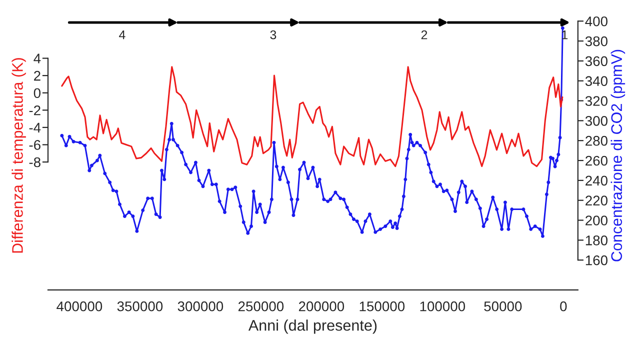  Describe the element at coordinates (618, 156) in the screenshot. I see `y2-axis-title: Concentrazione di CO2 (ppmV)` at that location.